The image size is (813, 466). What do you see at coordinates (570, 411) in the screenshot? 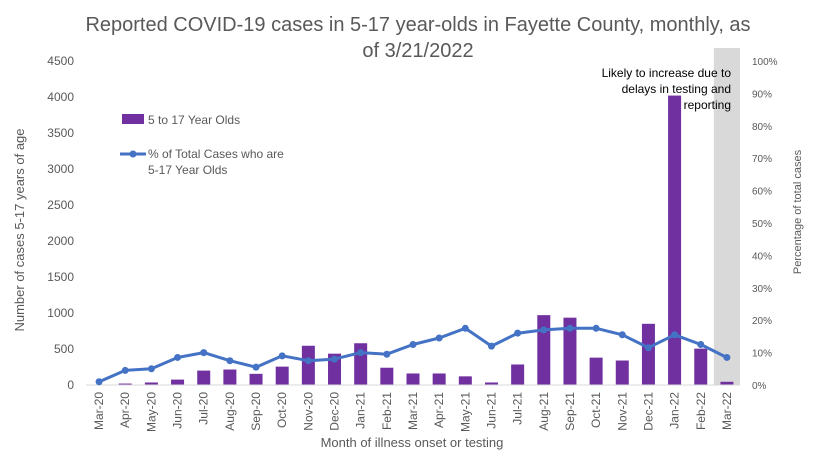
I see `x-tick-label: Sep-21` at bounding box center [570, 411].